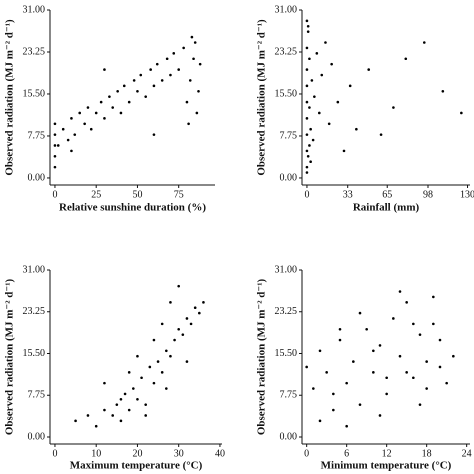 The image size is (474, 474). What do you see at coordinates (387, 453) in the screenshot?
I see `x-tick-label: 12` at bounding box center [387, 453].